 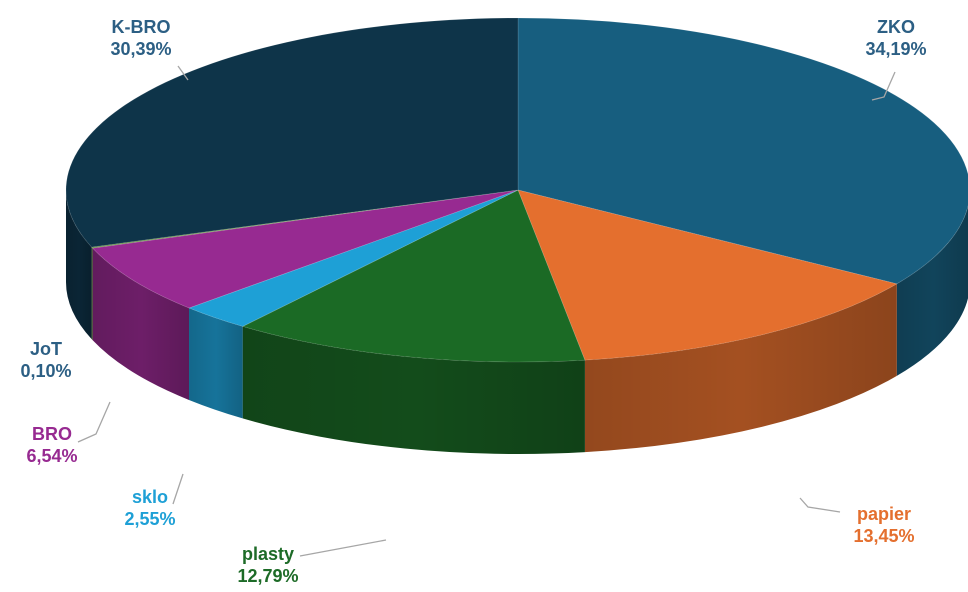 What do you see at coordinates (149, 519) in the screenshot?
I see `slice-value-sklo: 2,55%` at bounding box center [149, 519].